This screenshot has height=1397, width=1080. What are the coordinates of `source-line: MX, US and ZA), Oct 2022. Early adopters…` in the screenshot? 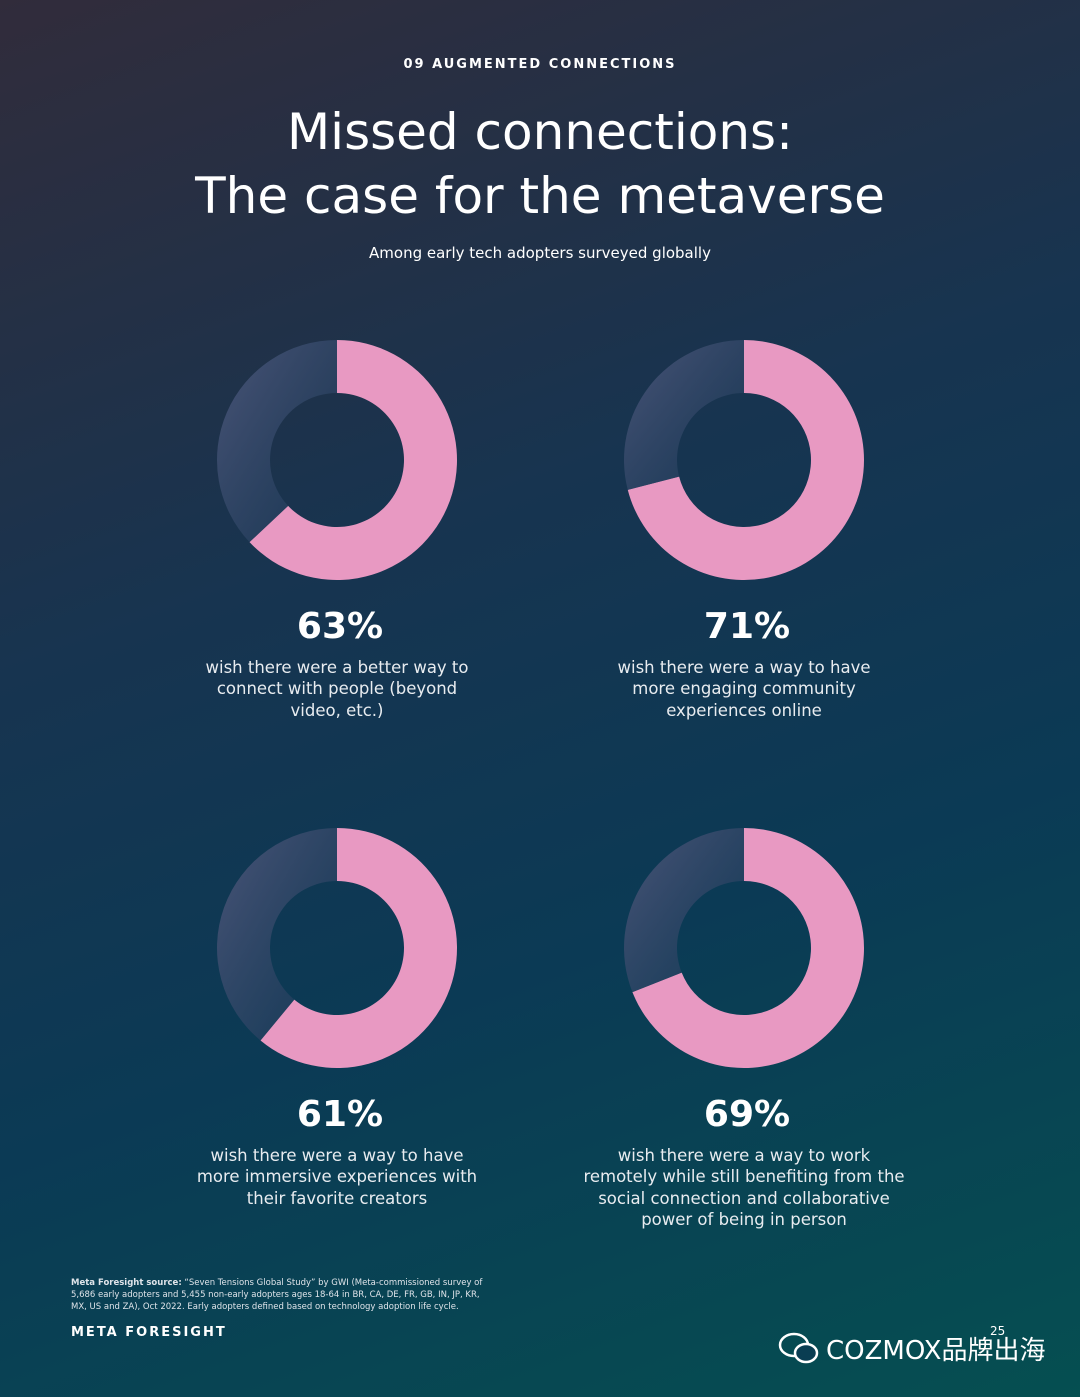 It's located at (265, 1307).